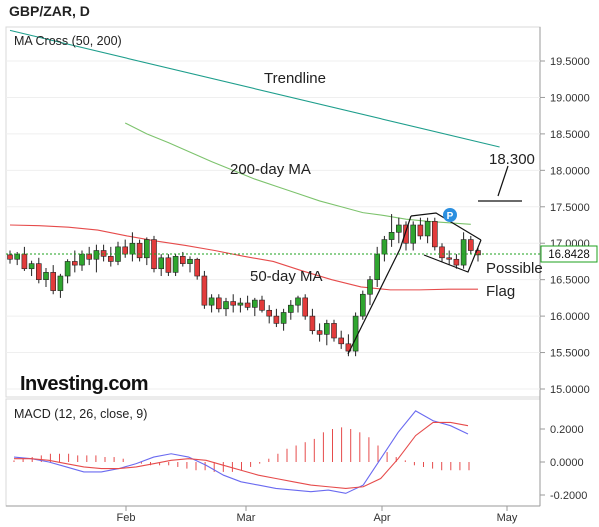 The height and width of the screenshot is (527, 599). I want to click on 200-day-ma-line, so click(297, 173).